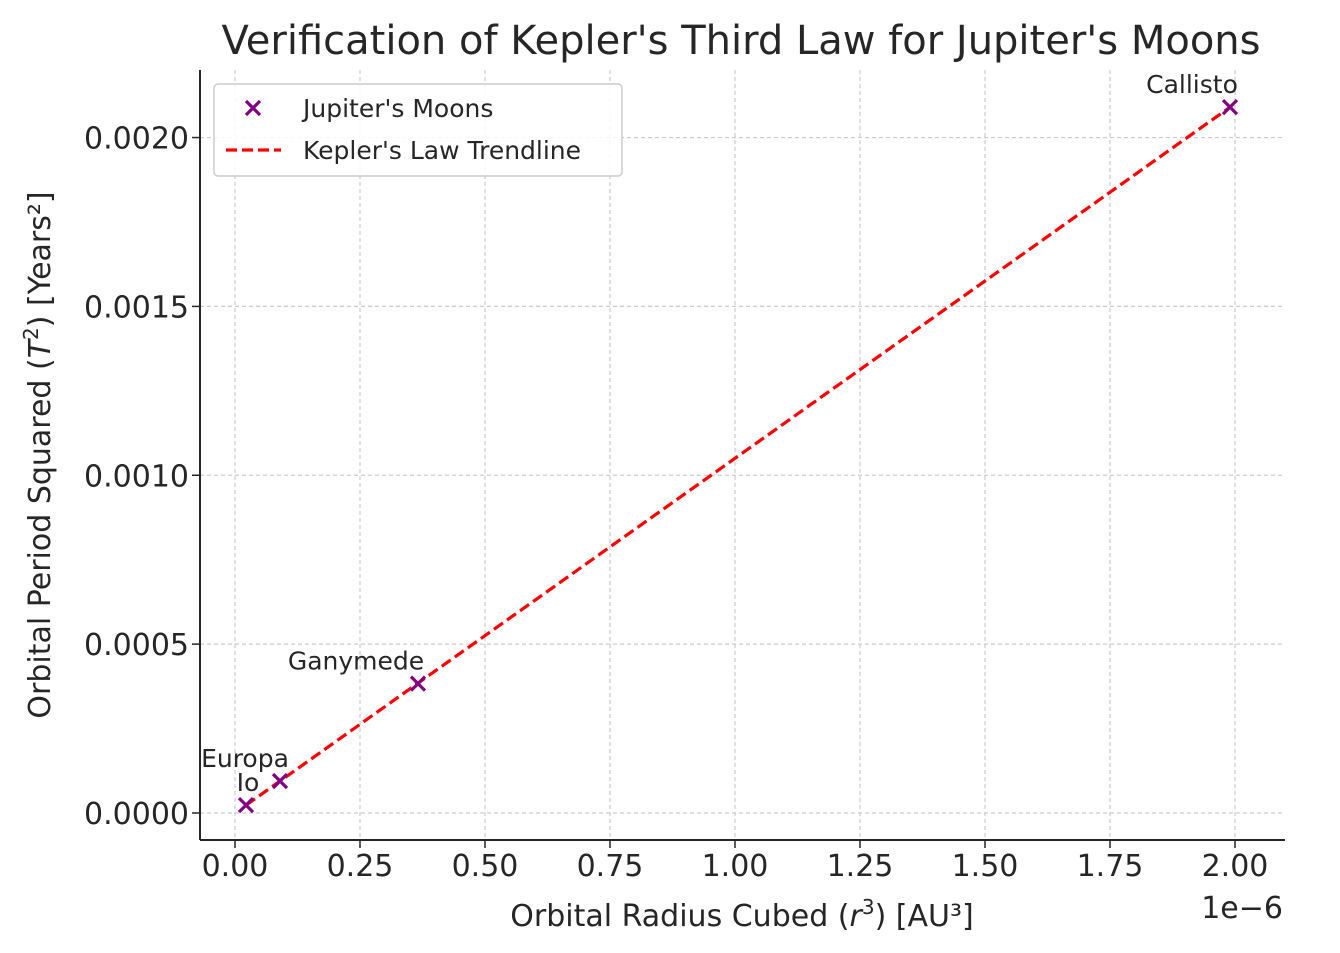  What do you see at coordinates (741, 914) in the screenshot?
I see `x-axis-label: Orbital Radius Cubed (r3) [AU³]` at bounding box center [741, 914].